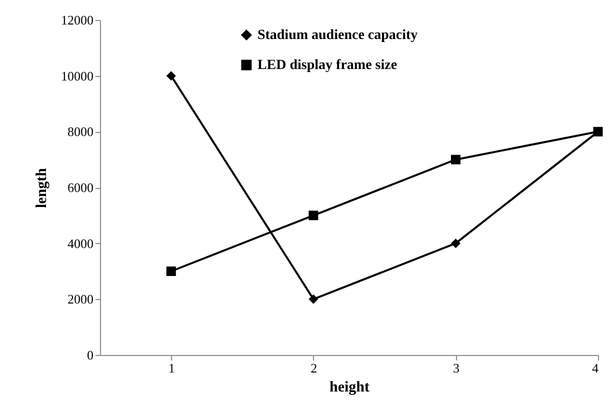  What do you see at coordinates (77, 20) in the screenshot?
I see `y-tick-label: 12000` at bounding box center [77, 20].